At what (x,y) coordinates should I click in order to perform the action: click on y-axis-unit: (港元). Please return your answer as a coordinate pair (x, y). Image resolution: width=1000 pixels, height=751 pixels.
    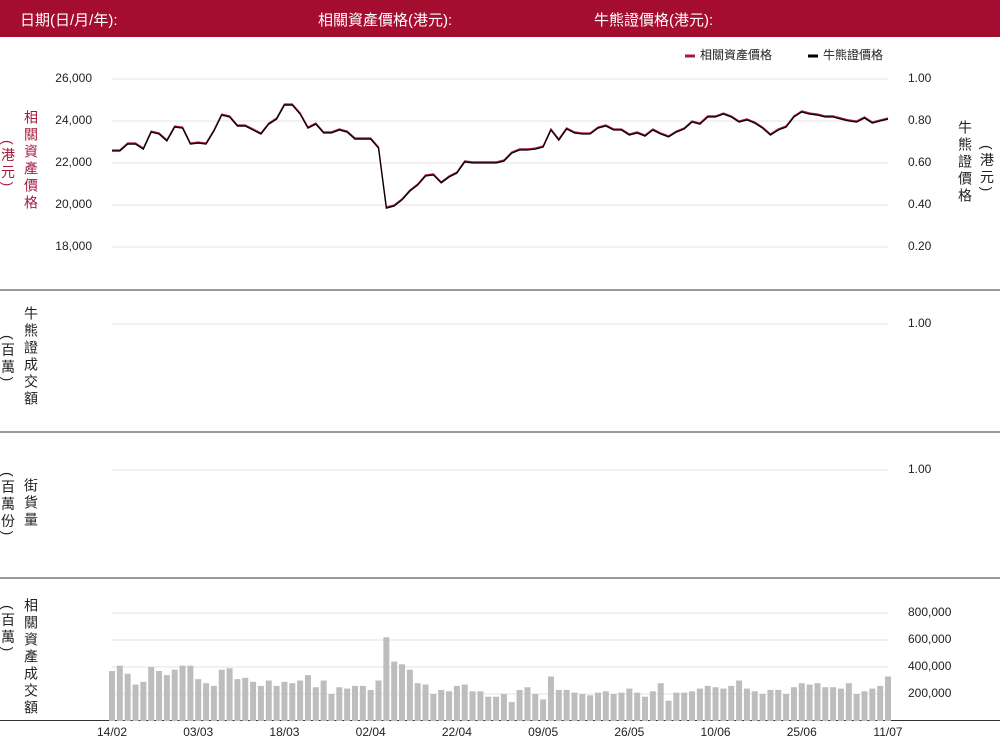
    Looking at the image, I should click on (8, 165).